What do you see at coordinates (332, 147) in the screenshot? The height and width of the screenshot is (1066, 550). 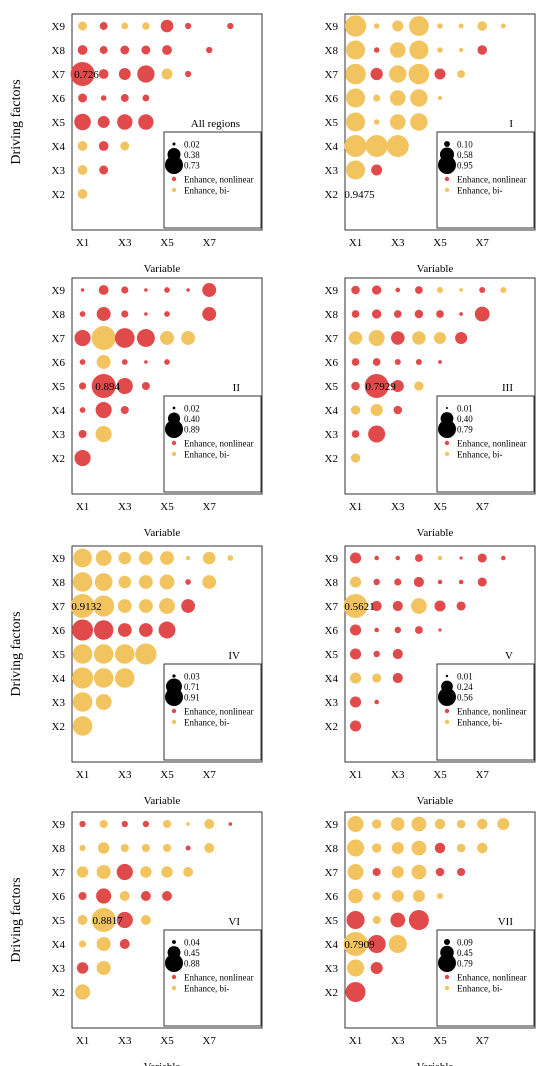 I see `y-tick-label: X4` at bounding box center [332, 147].